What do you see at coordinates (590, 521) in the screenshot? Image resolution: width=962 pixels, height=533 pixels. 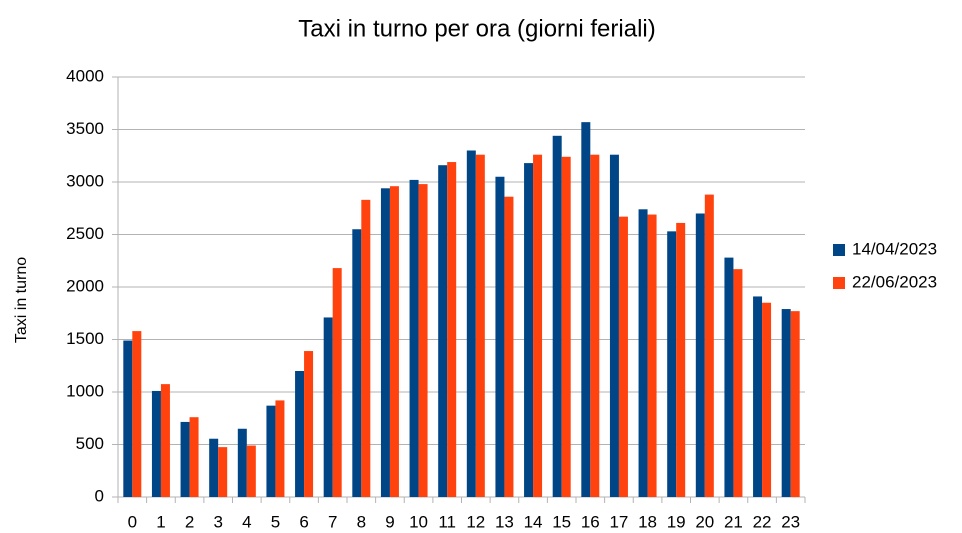 I see `x-tick-label: 16` at bounding box center [590, 521].